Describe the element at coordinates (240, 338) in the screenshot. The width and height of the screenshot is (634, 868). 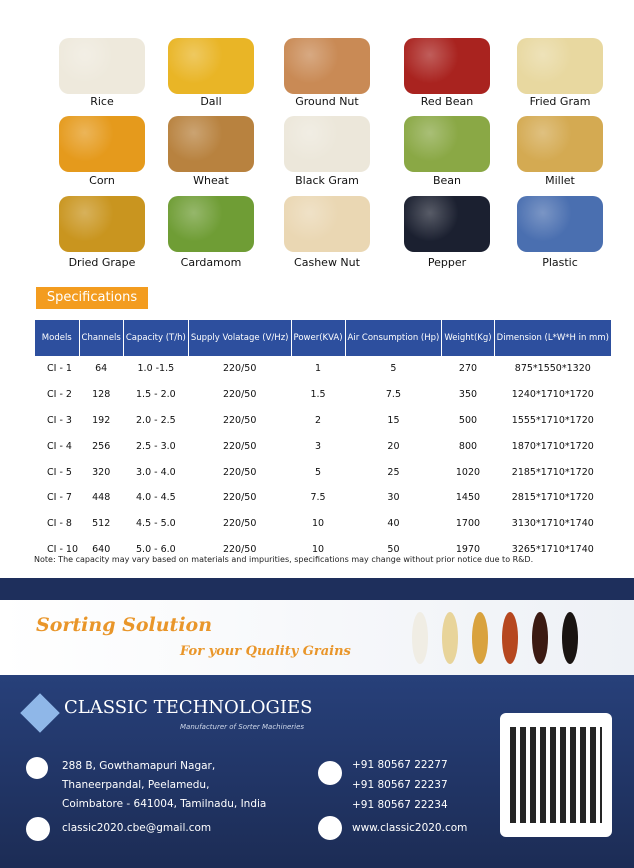
I see `column-header: Supply Volatage (V/Hz)` at that location.